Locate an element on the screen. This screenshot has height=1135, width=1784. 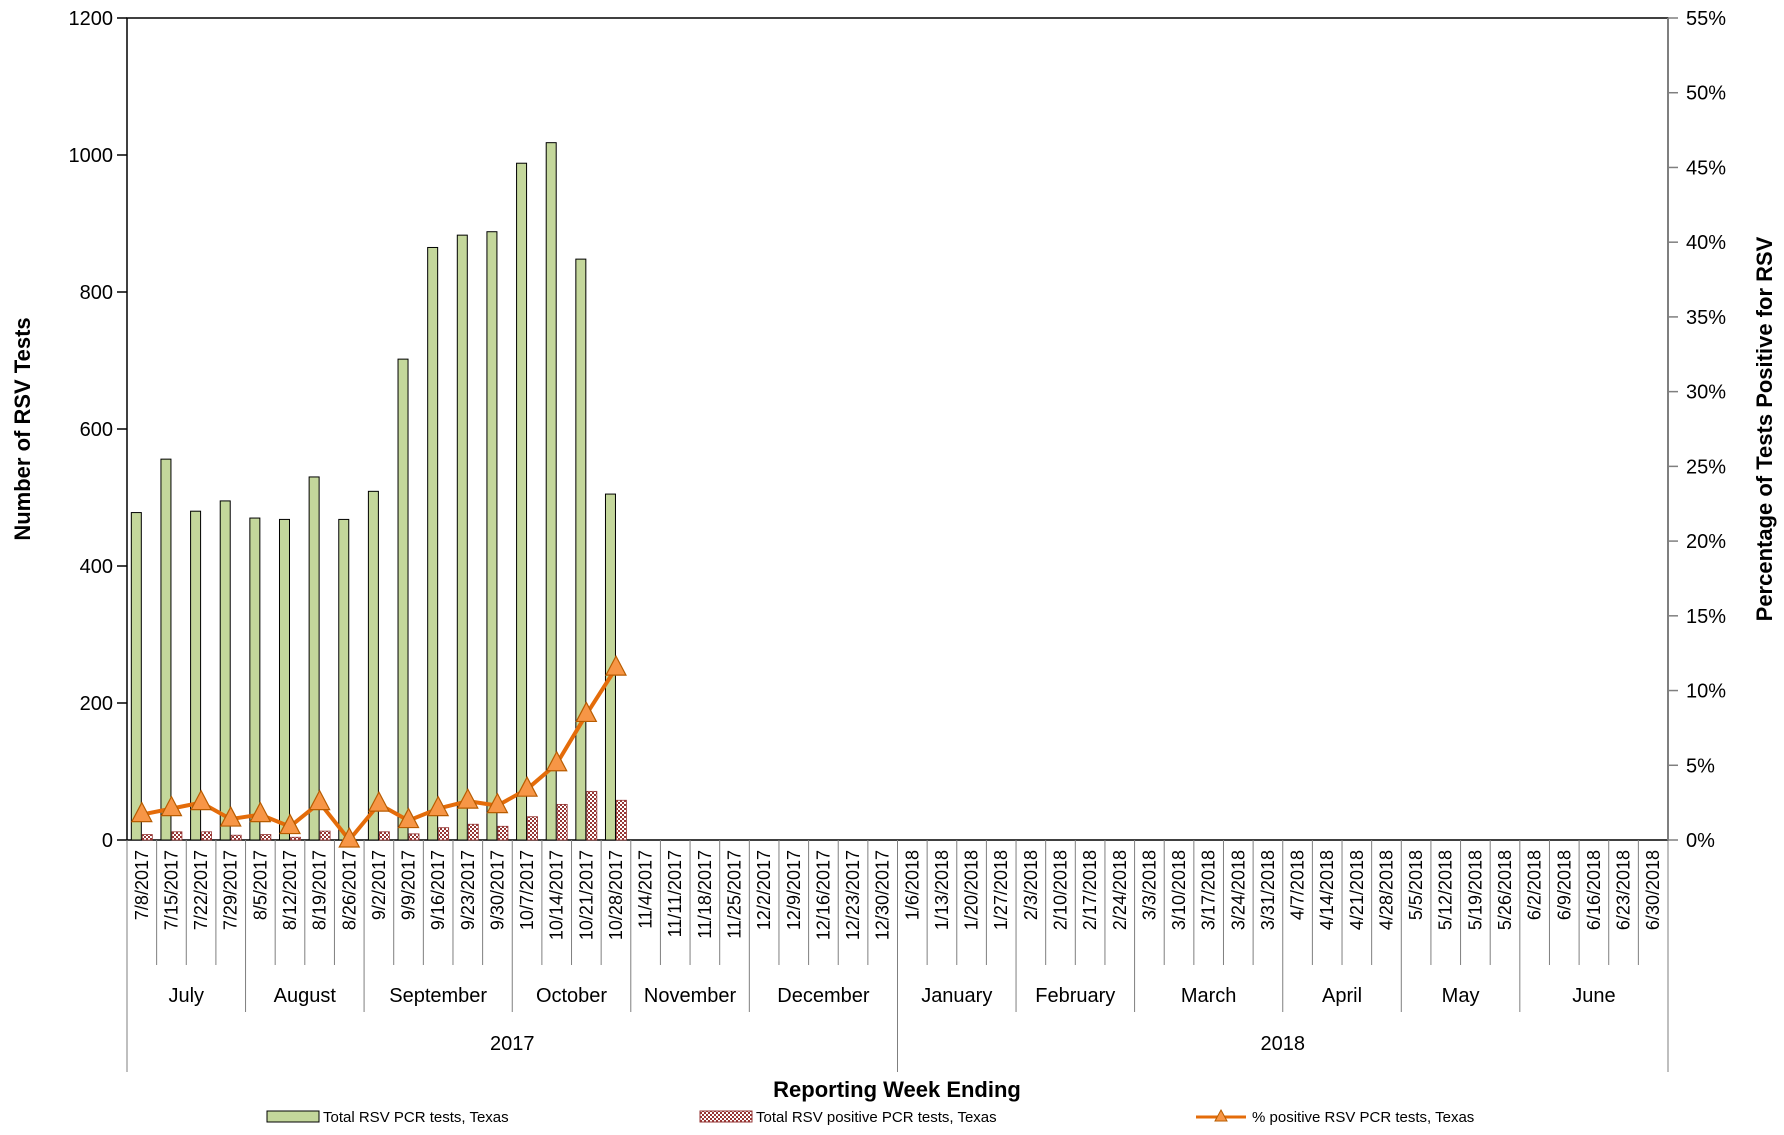
y2-tick-label: 10% is located at coordinates (1706, 692).